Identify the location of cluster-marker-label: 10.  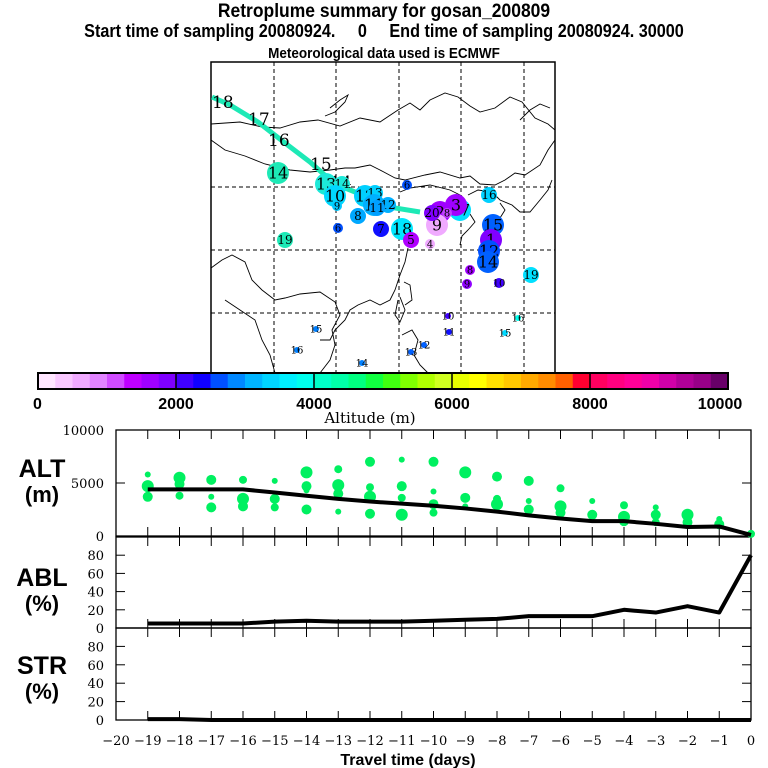
(335, 196).